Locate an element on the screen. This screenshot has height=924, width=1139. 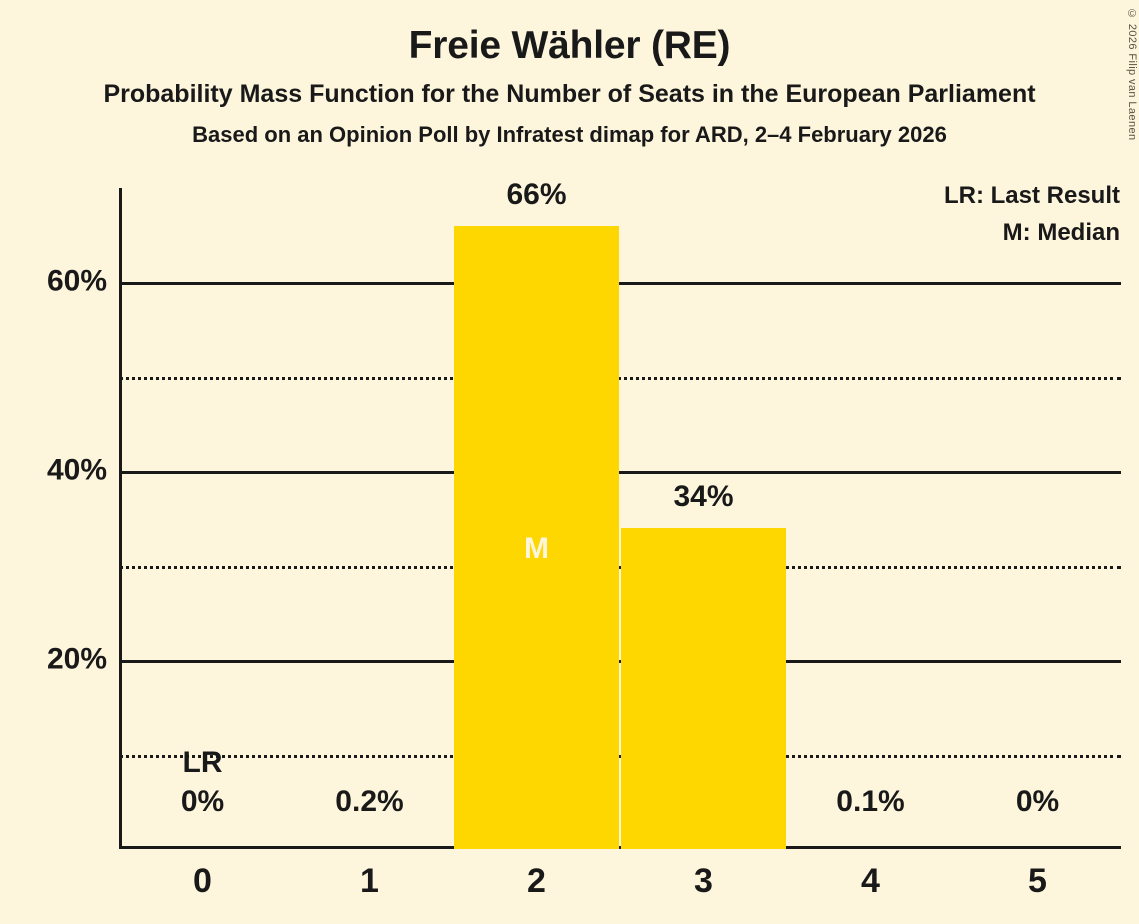
x-axis-tick-label: 4 is located at coordinates (870, 881).